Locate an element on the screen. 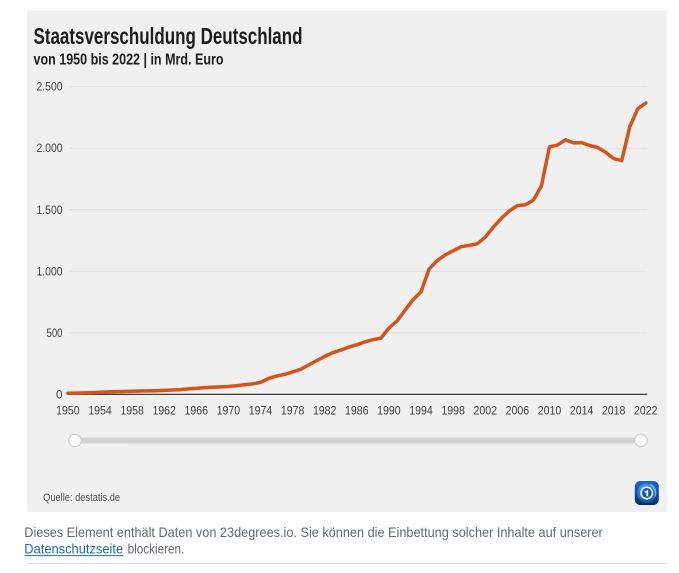 The image size is (679, 573). svg-text: 2006 is located at coordinates (518, 412).